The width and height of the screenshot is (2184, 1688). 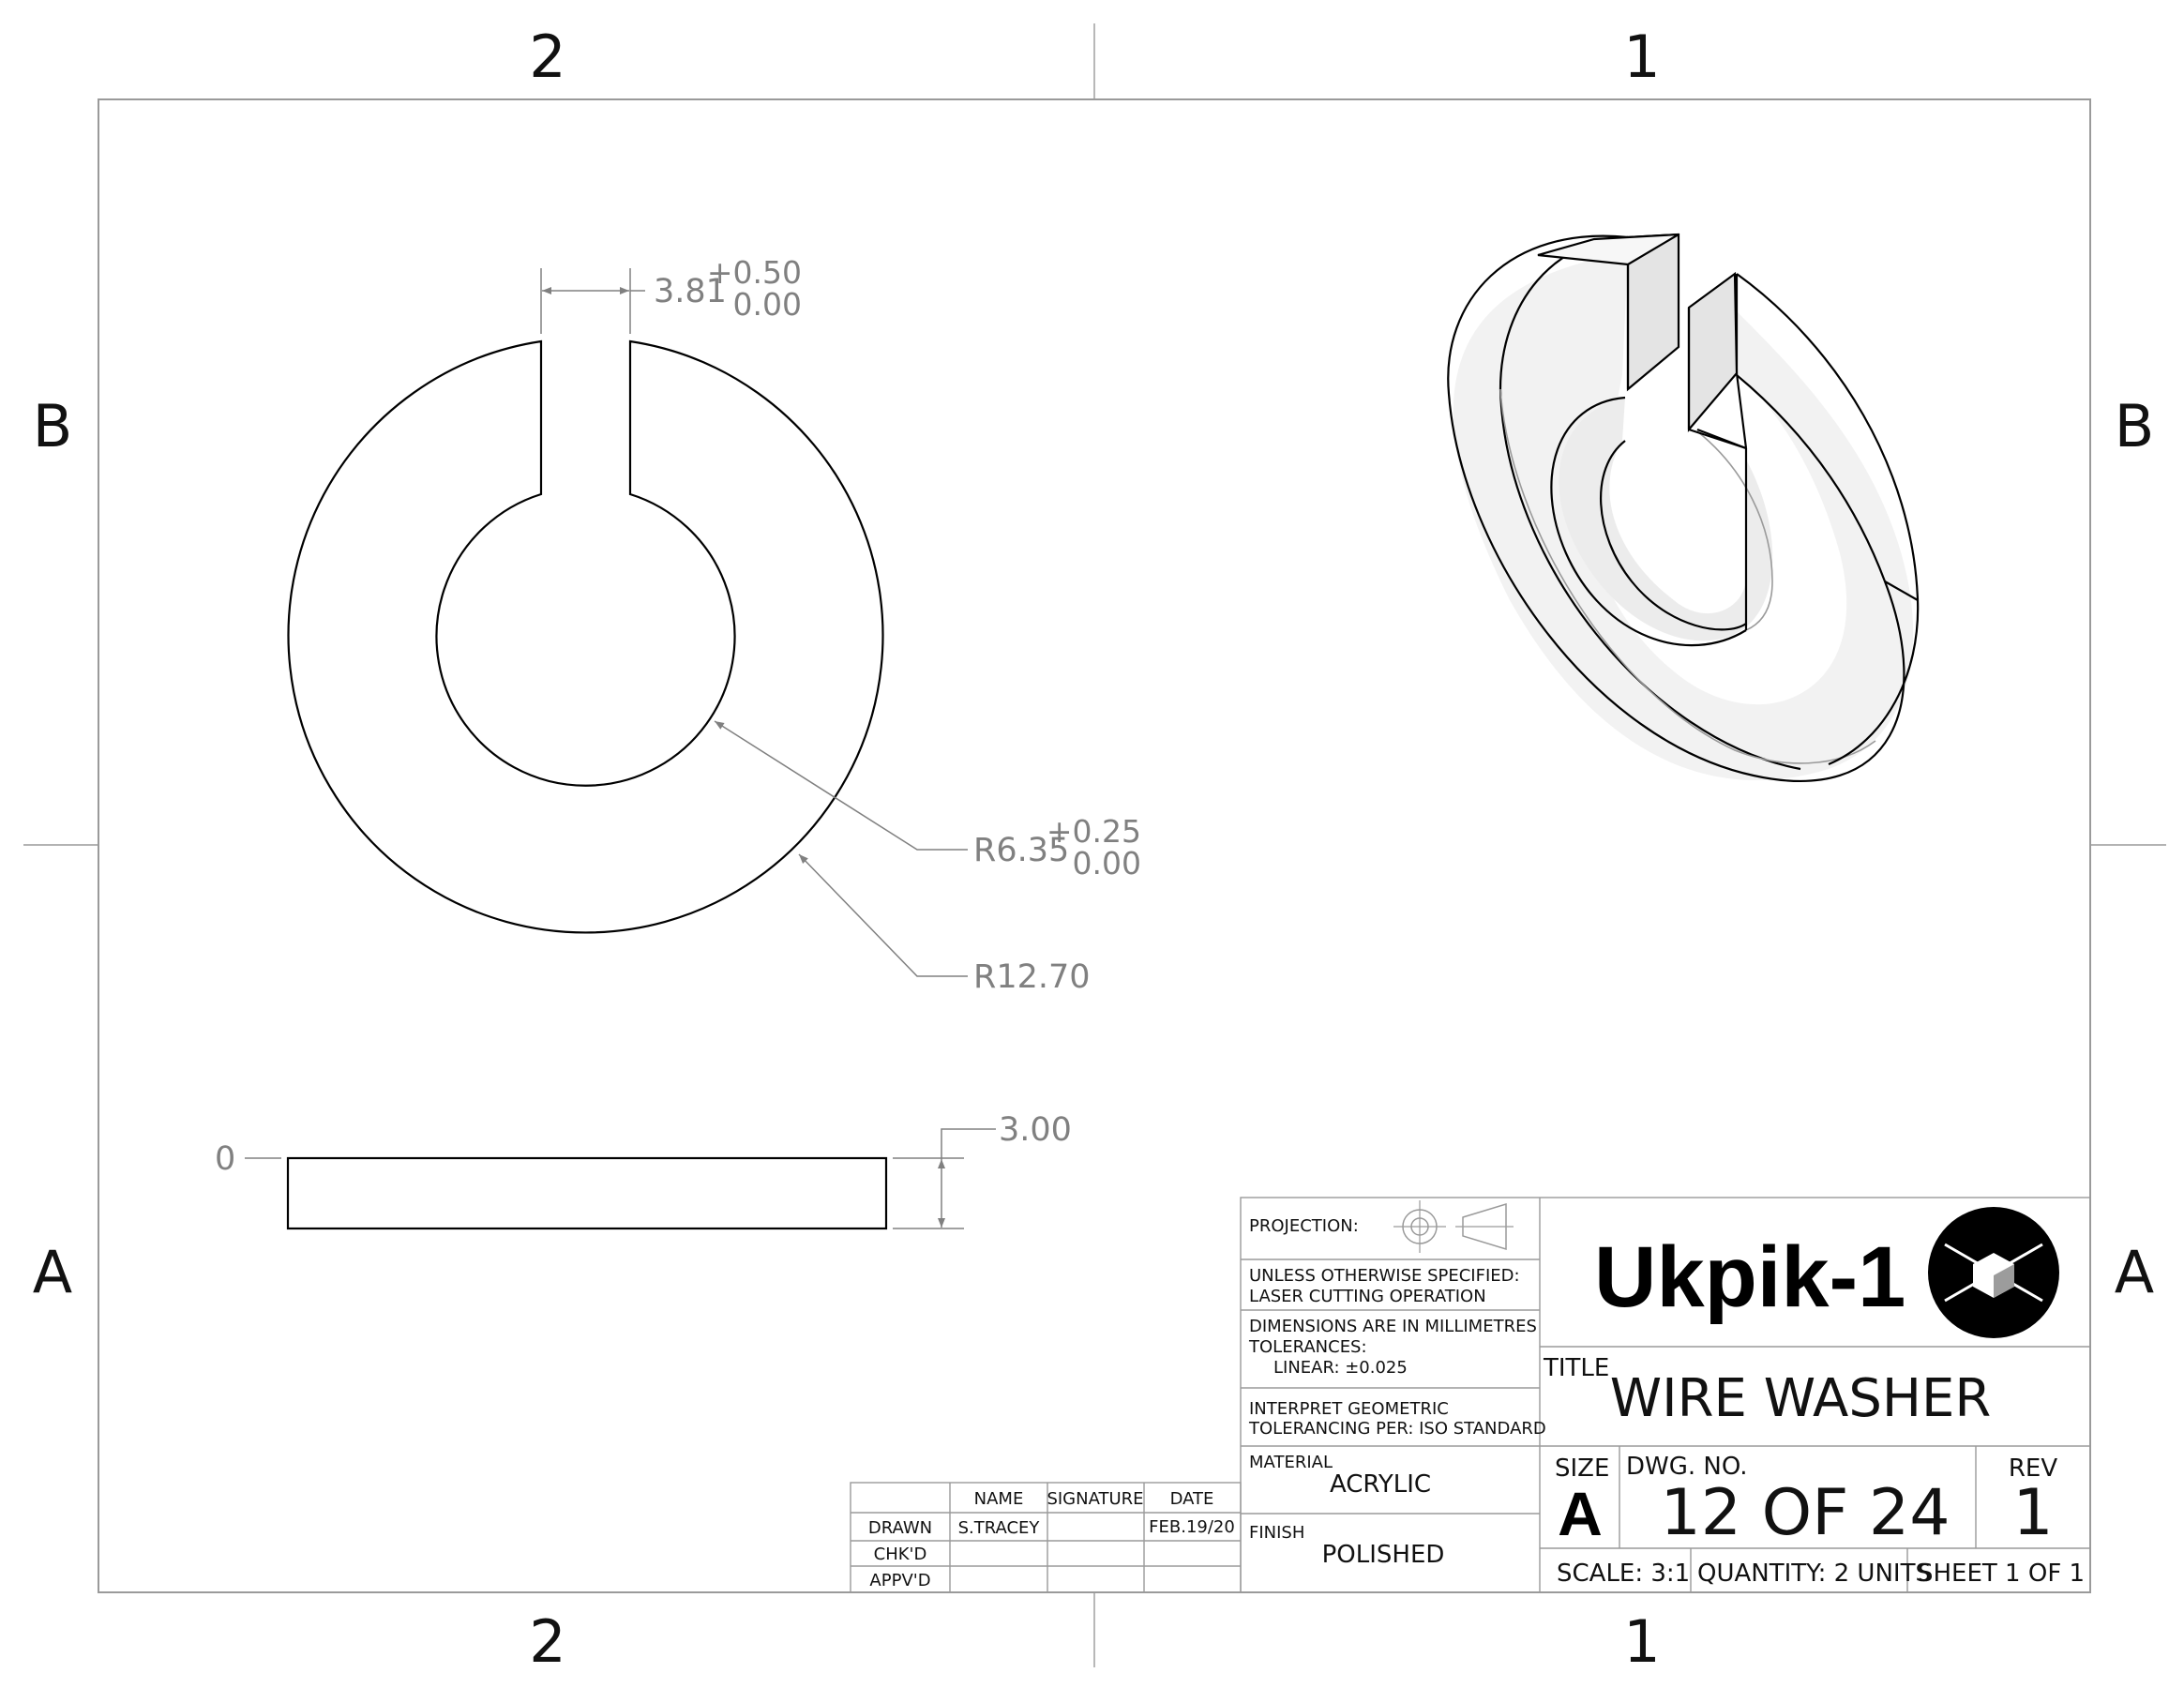 I want to click on dwg-no-label: DWG. NO., so click(x=1687, y=1467).